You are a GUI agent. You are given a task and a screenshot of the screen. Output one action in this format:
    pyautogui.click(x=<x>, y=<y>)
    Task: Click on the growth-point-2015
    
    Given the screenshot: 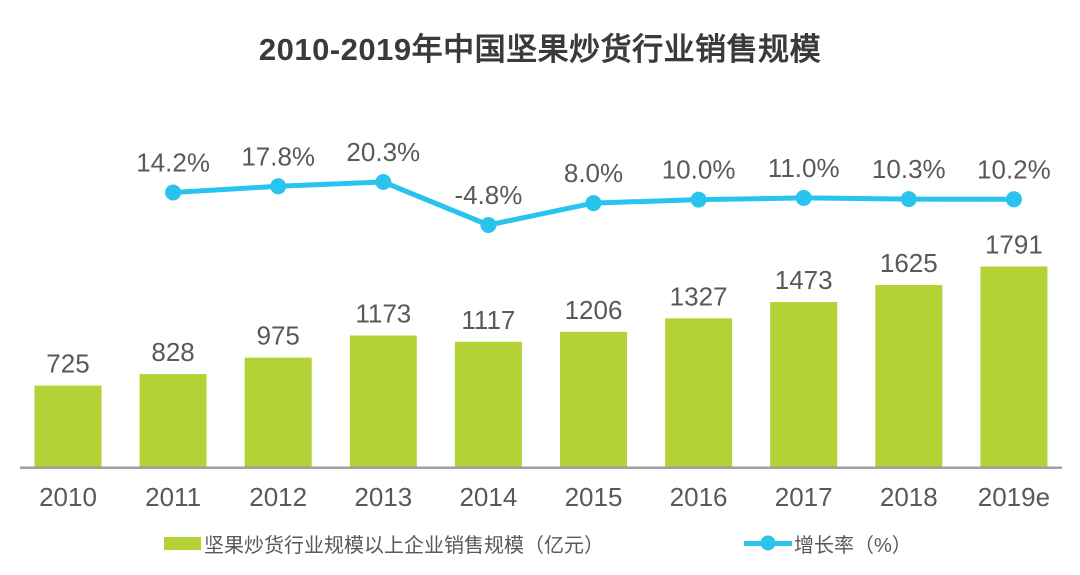 What is the action you would take?
    pyautogui.click(x=593, y=203)
    